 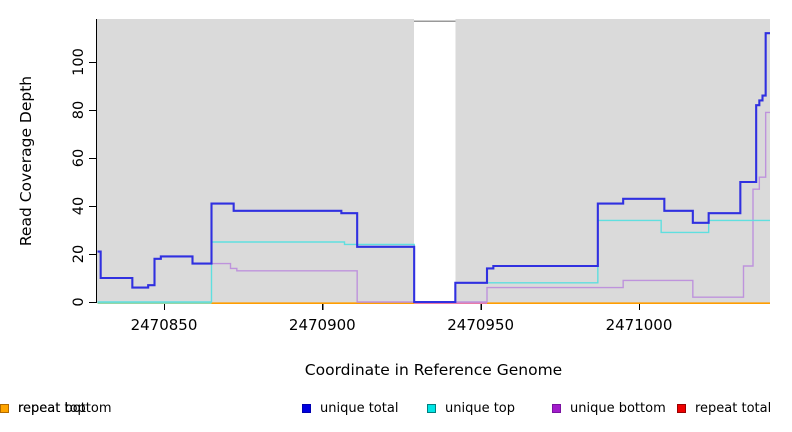 I want to click on legend-swatch-unique-total, so click(x=306, y=408).